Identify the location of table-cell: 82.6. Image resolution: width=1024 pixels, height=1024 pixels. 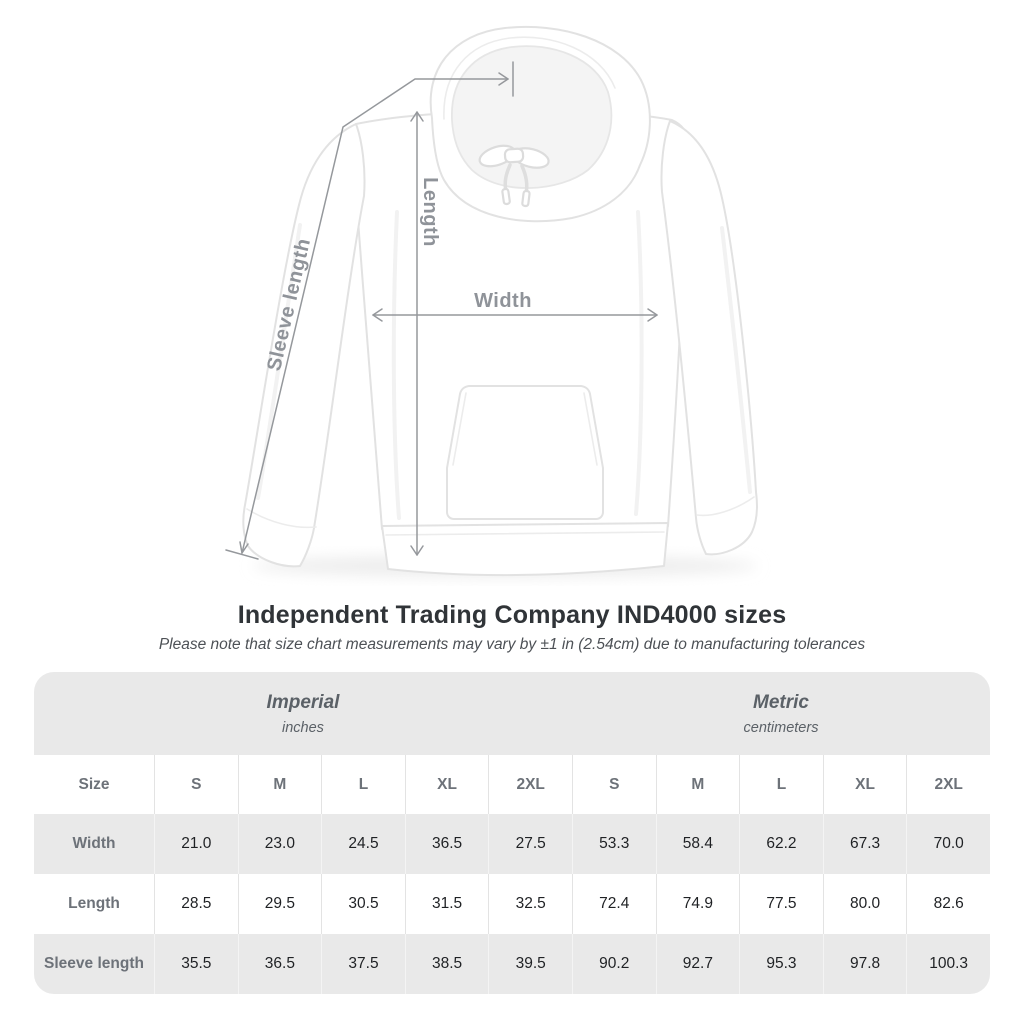
(948, 904).